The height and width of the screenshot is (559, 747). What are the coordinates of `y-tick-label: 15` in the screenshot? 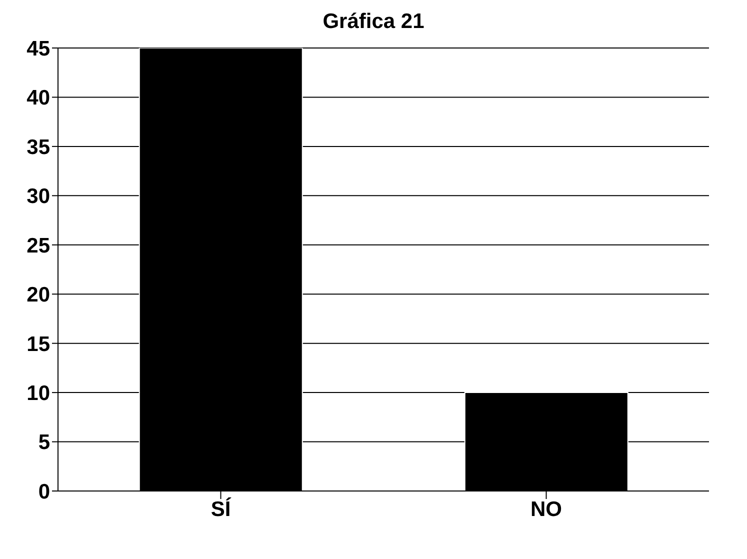 It's located at (38, 344).